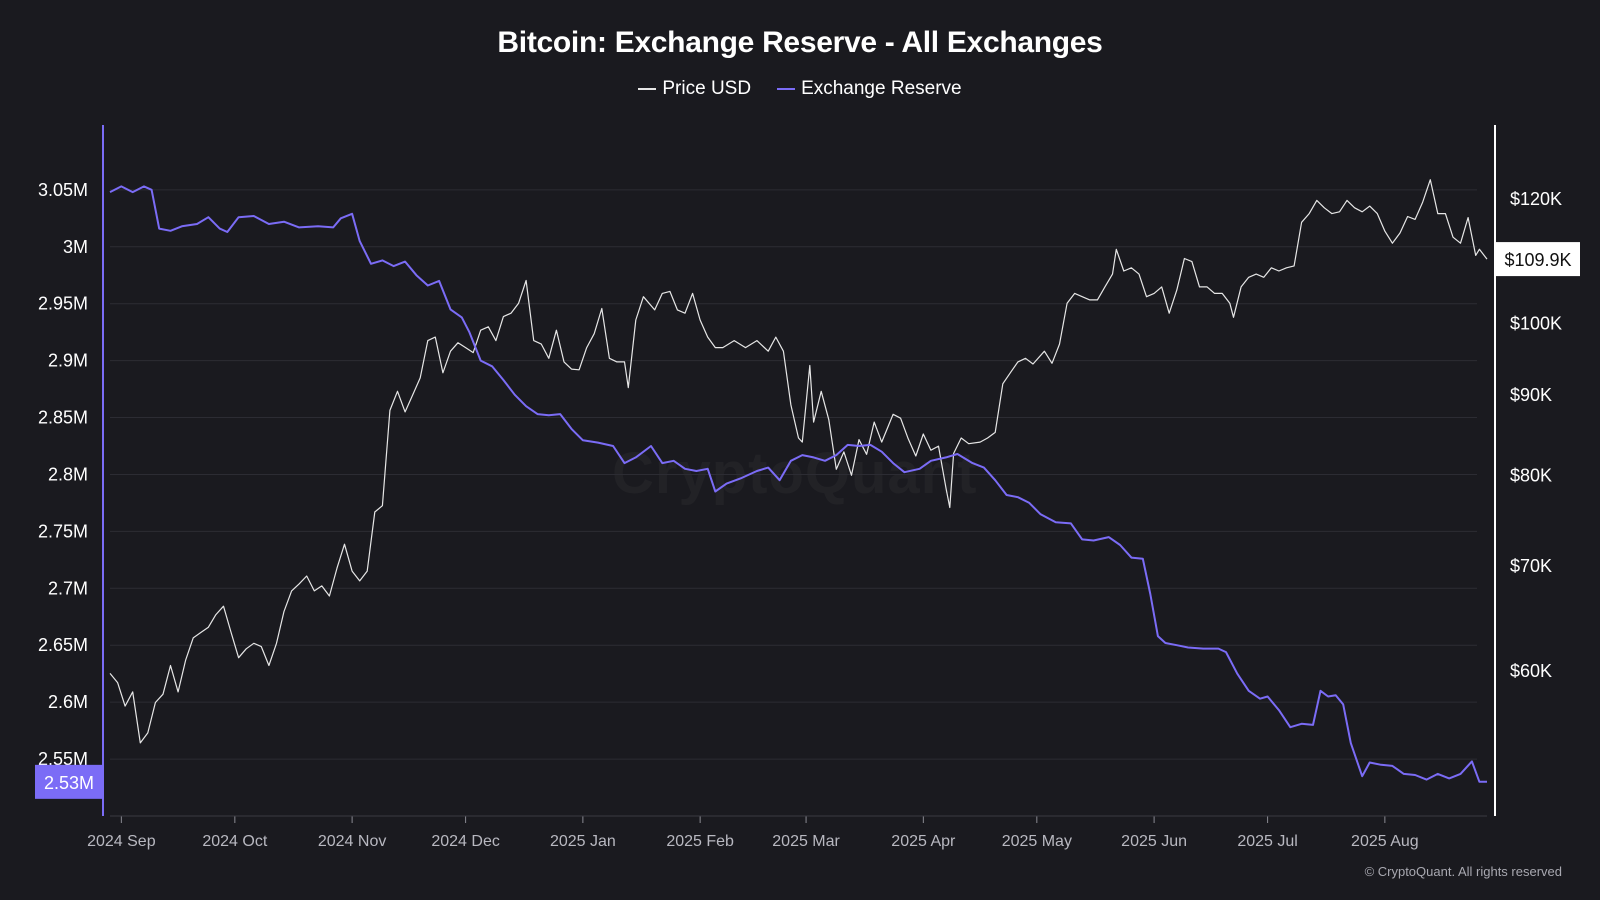 The height and width of the screenshot is (900, 1600). What do you see at coordinates (647, 89) in the screenshot?
I see `legend-swatch-price` at bounding box center [647, 89].